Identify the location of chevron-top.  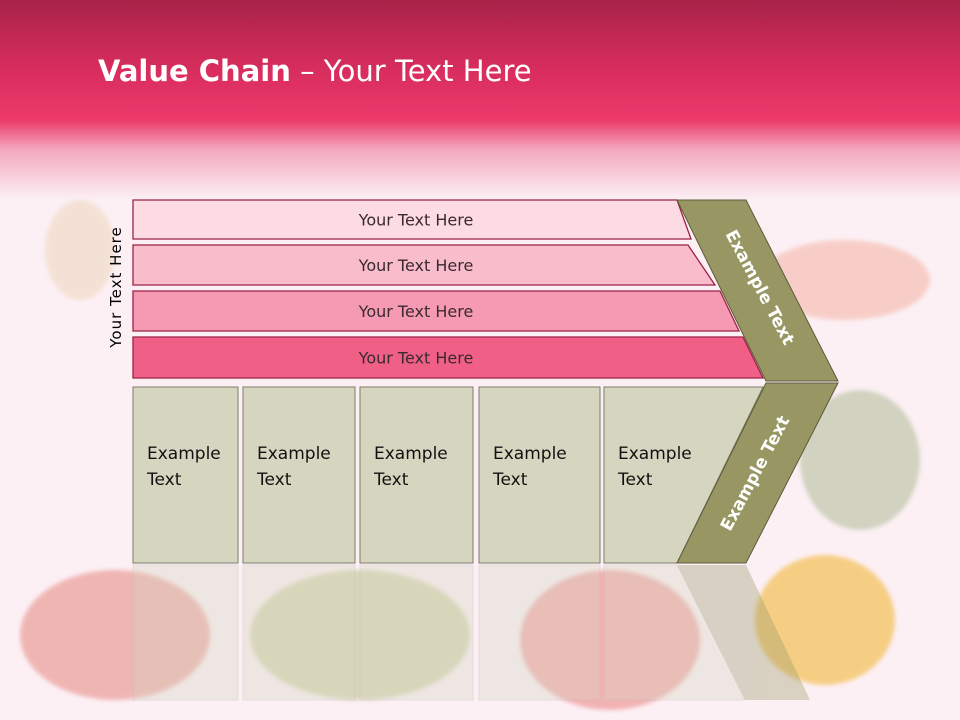
(757, 290).